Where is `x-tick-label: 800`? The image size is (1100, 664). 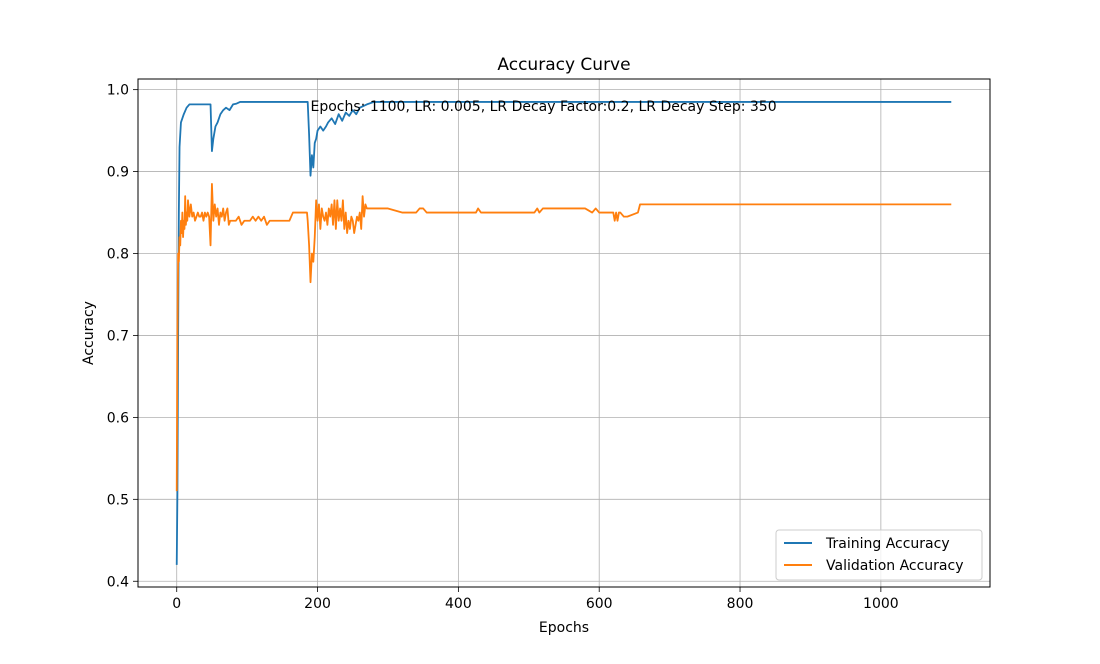
x-tick-label: 800 is located at coordinates (740, 604).